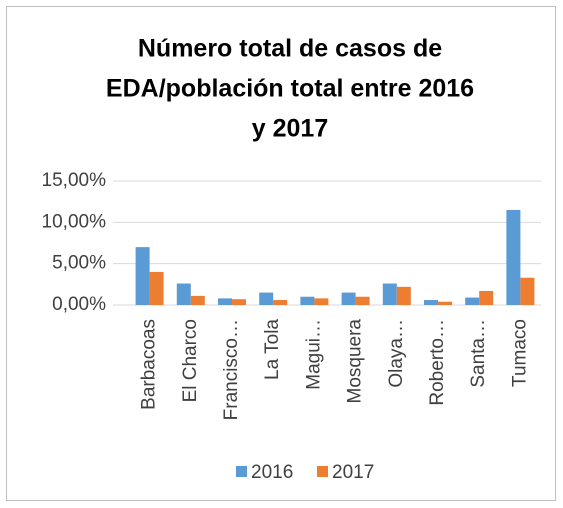  I want to click on legend-label: 2016, so click(272, 472).